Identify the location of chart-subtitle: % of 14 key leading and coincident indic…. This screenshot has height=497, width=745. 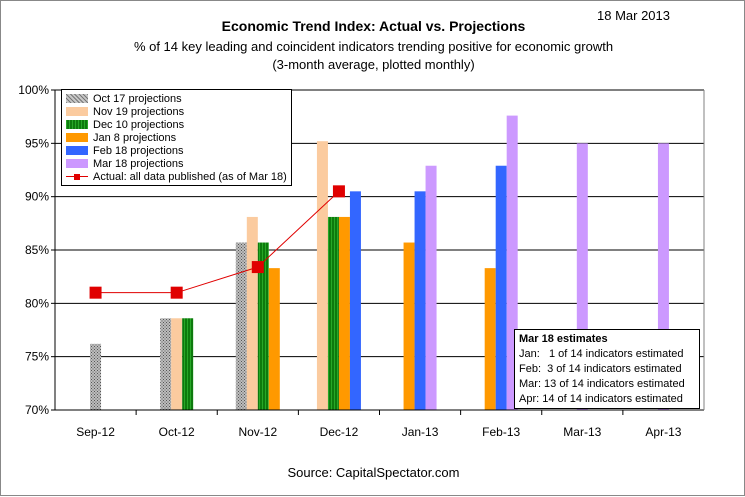
(373, 46).